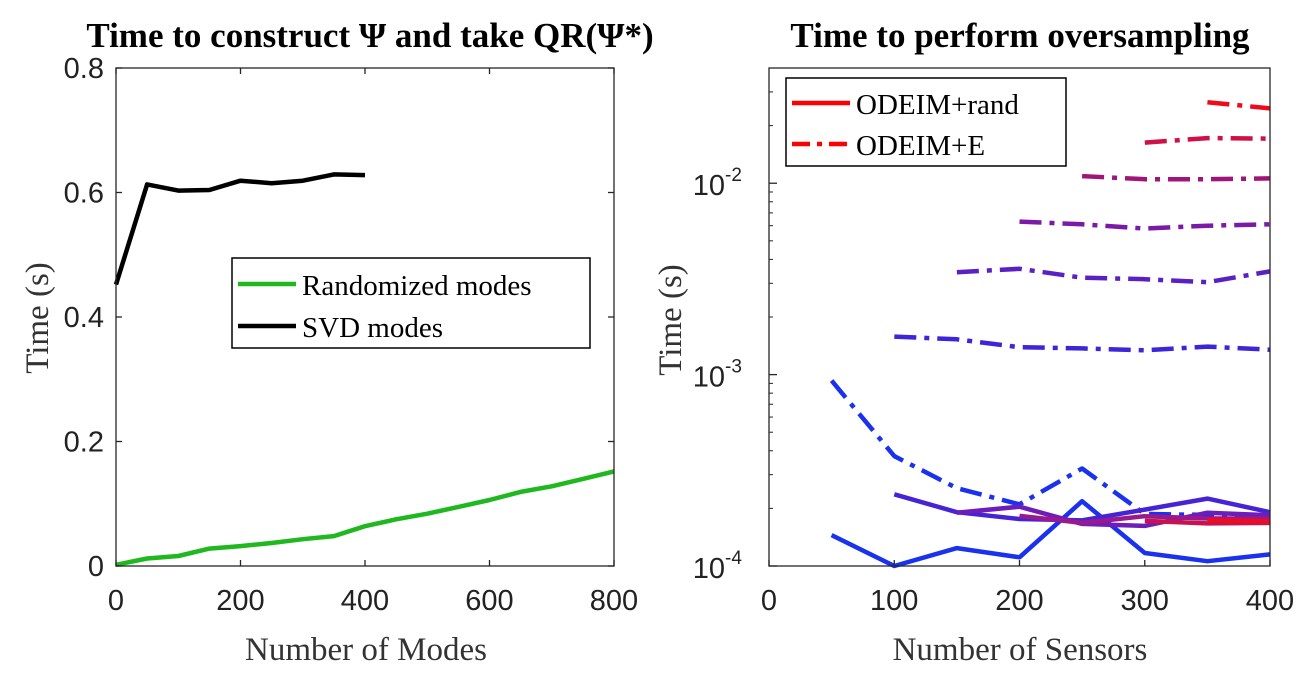  I want to click on left-x-tick-label: 600, so click(489, 601).